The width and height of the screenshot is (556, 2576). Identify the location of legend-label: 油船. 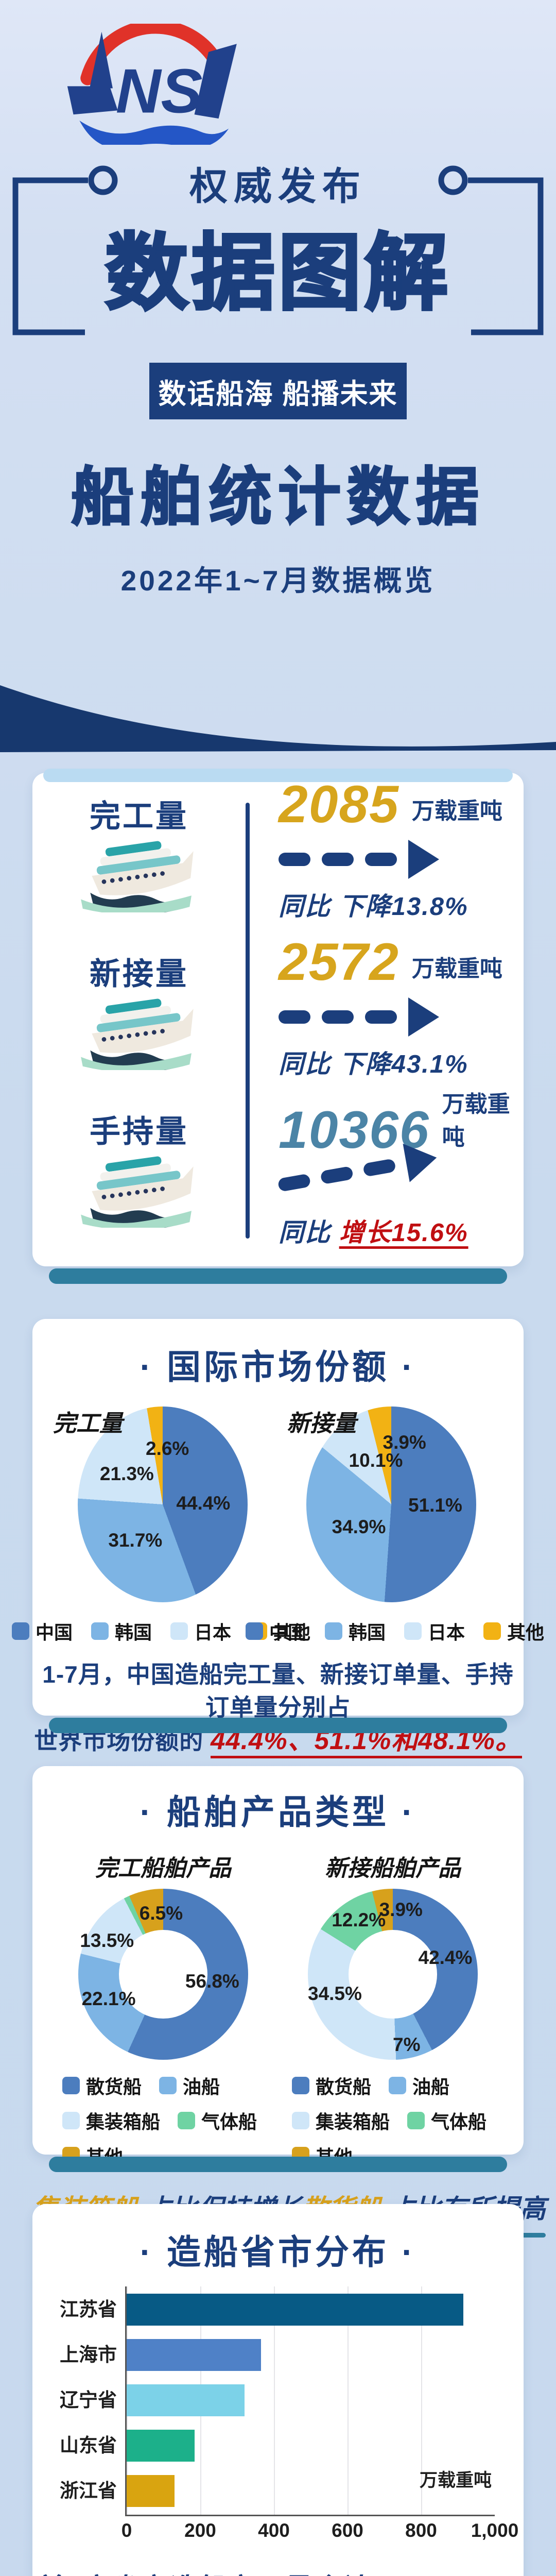
(201, 2086).